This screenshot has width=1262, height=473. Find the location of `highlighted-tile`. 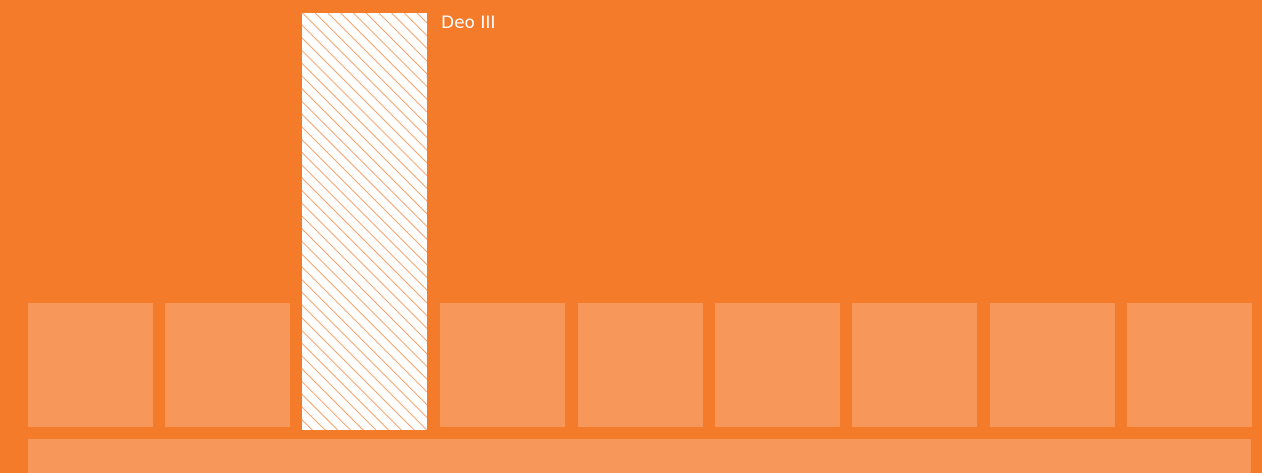

highlighted-tile is located at coordinates (364, 221).